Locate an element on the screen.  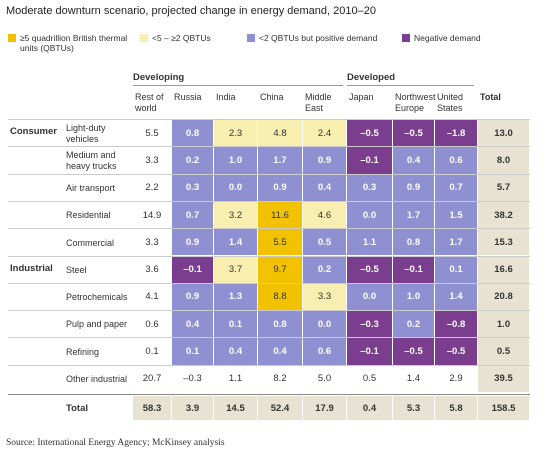
table-cell: 9.7 is located at coordinates (280, 270).